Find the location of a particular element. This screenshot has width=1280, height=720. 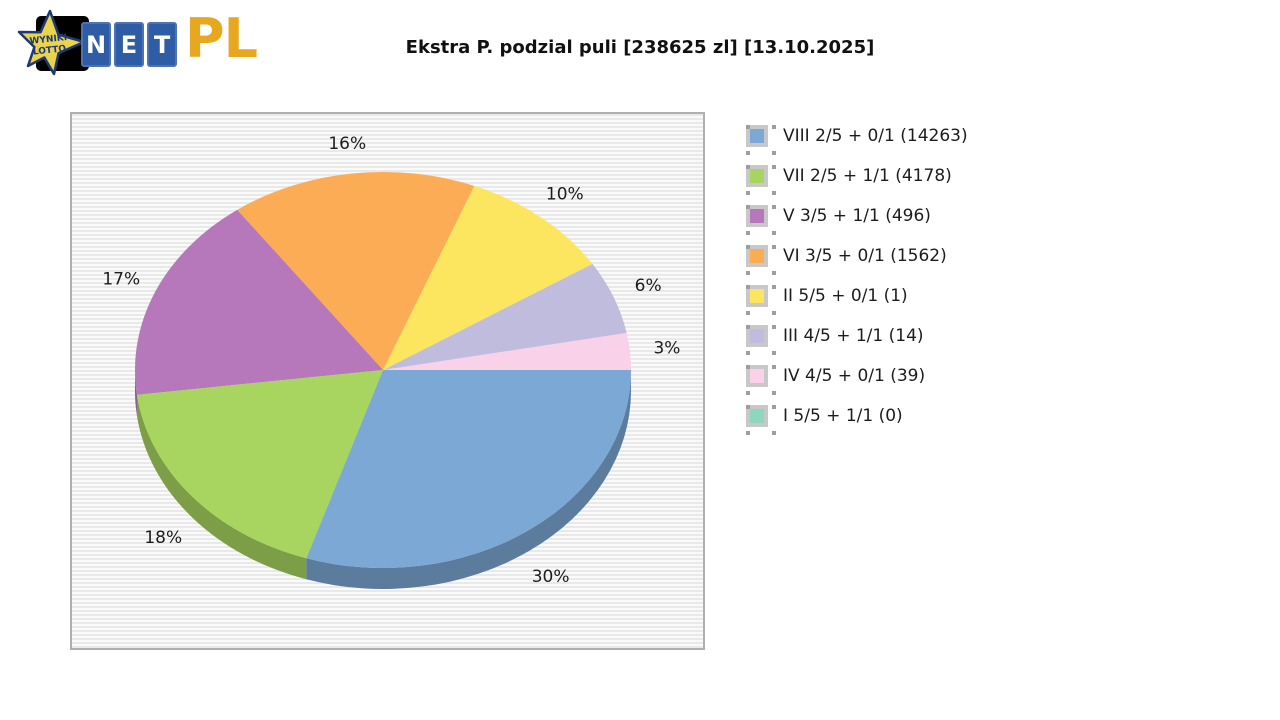

lotto-star-icon: WYNIKI LOTTO is located at coordinates (53, 42).